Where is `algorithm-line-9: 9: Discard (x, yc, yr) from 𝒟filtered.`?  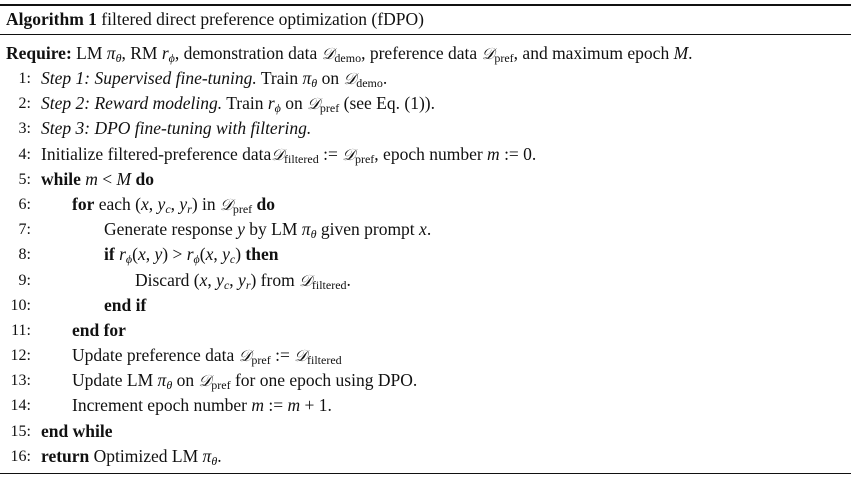
algorithm-line-9: 9: Discard (x, yc, yr) from 𝒟filtered. is located at coordinates (425, 280).